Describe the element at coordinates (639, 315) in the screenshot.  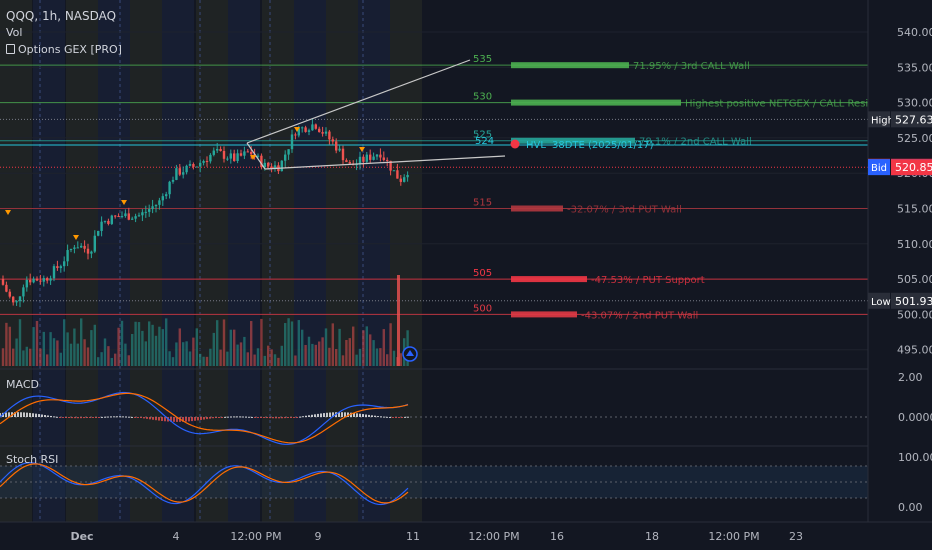
I see `level-label: -43.07% / 2nd PUT Wall` at that location.